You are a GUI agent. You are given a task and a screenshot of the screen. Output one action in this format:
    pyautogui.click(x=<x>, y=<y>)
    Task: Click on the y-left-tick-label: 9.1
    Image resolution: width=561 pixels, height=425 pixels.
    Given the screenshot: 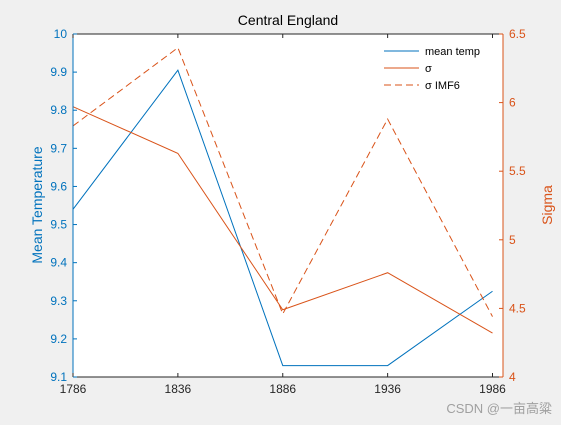 What is the action you would take?
    pyautogui.click(x=58, y=377)
    